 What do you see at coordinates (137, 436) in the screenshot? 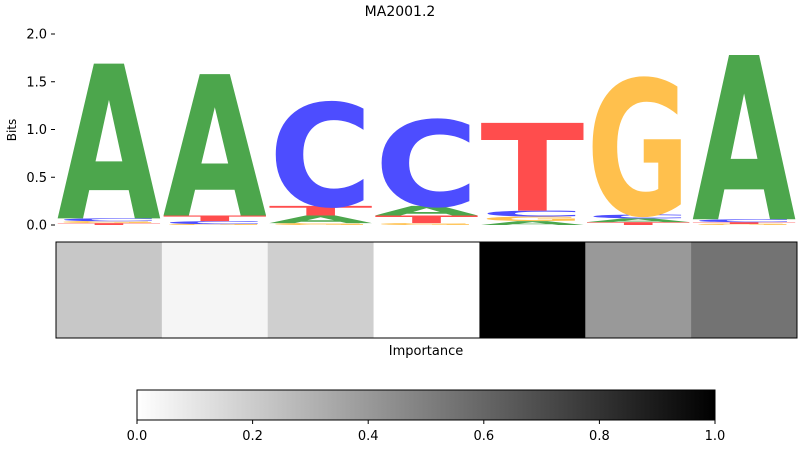
I see `colorbar-tick-label: 0.0` at bounding box center [137, 436].